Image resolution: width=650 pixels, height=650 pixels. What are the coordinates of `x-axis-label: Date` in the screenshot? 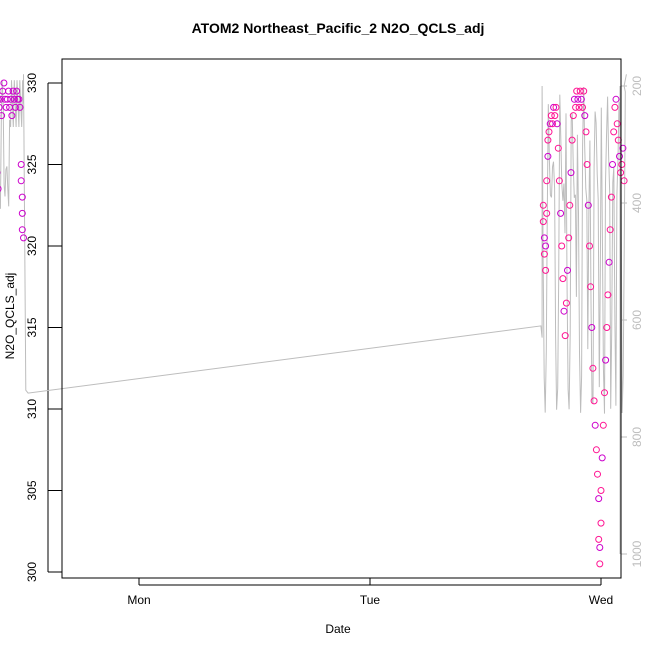 It's located at (338, 629).